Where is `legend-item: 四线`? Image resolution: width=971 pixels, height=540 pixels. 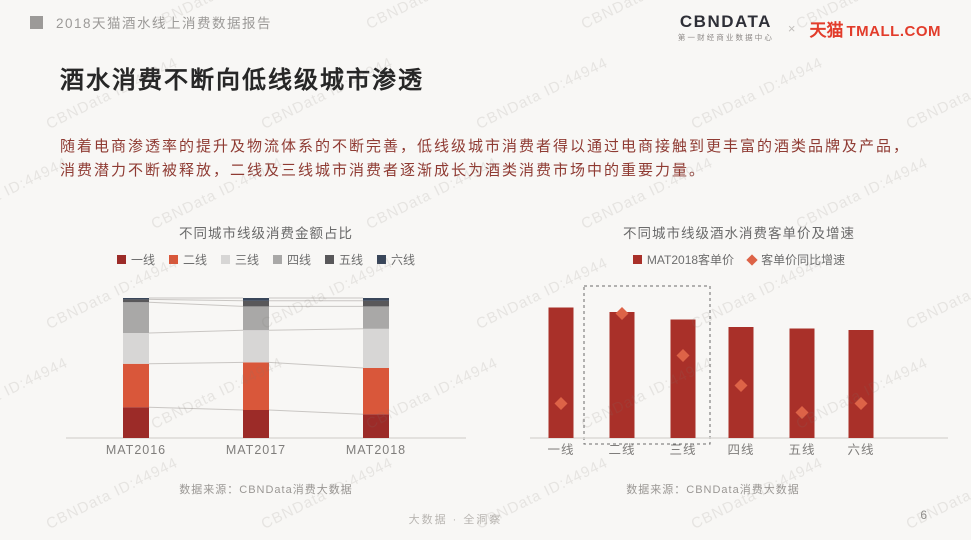 legend-item: 四线 is located at coordinates (292, 259).